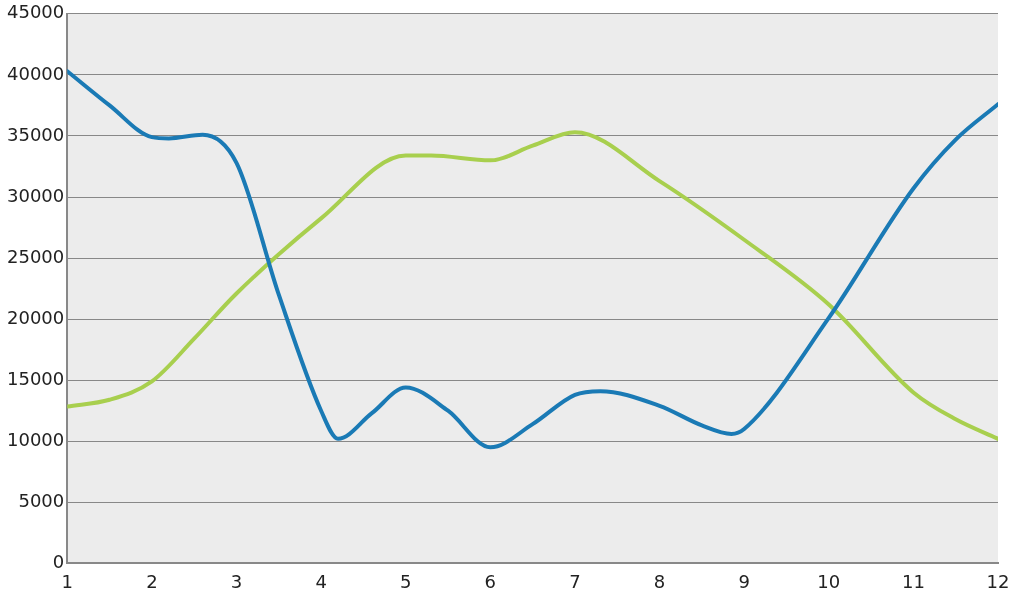  Describe the element at coordinates (575, 581) in the screenshot. I see `x-tick-label: 7` at that location.